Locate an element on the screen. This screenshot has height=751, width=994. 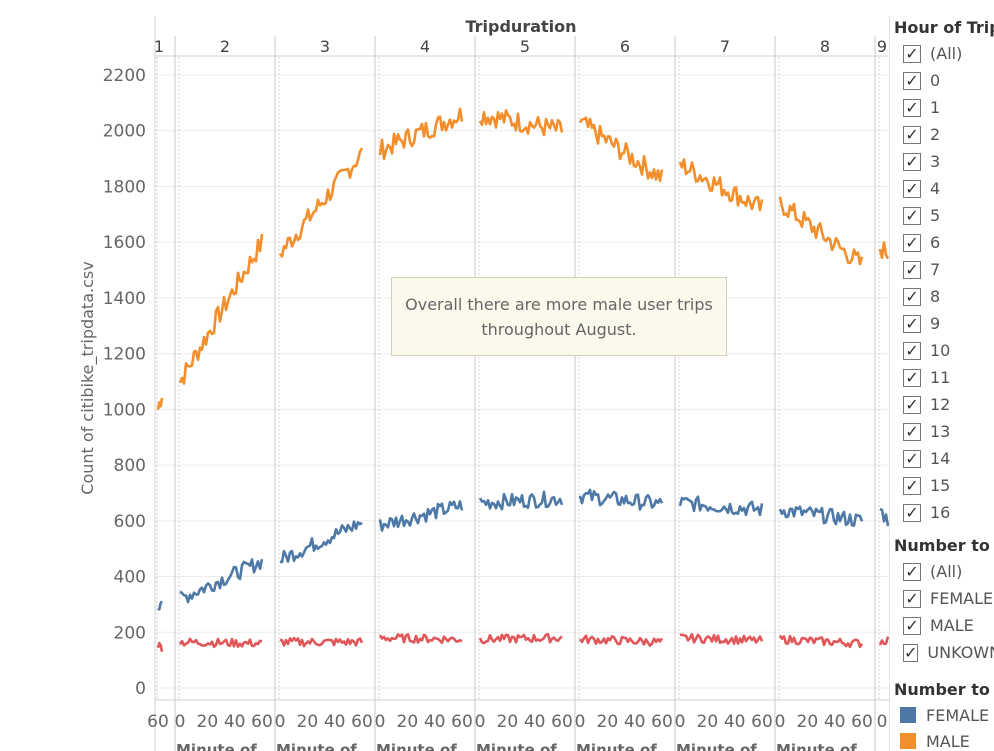
gender-filter-item: ✓ FEMALE is located at coordinates (942, 598).